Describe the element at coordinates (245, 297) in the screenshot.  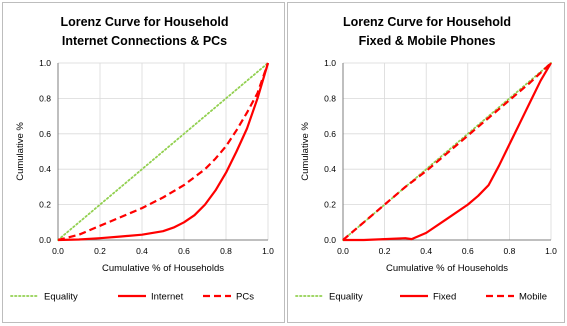
I see `legend-label: PCs` at that location.